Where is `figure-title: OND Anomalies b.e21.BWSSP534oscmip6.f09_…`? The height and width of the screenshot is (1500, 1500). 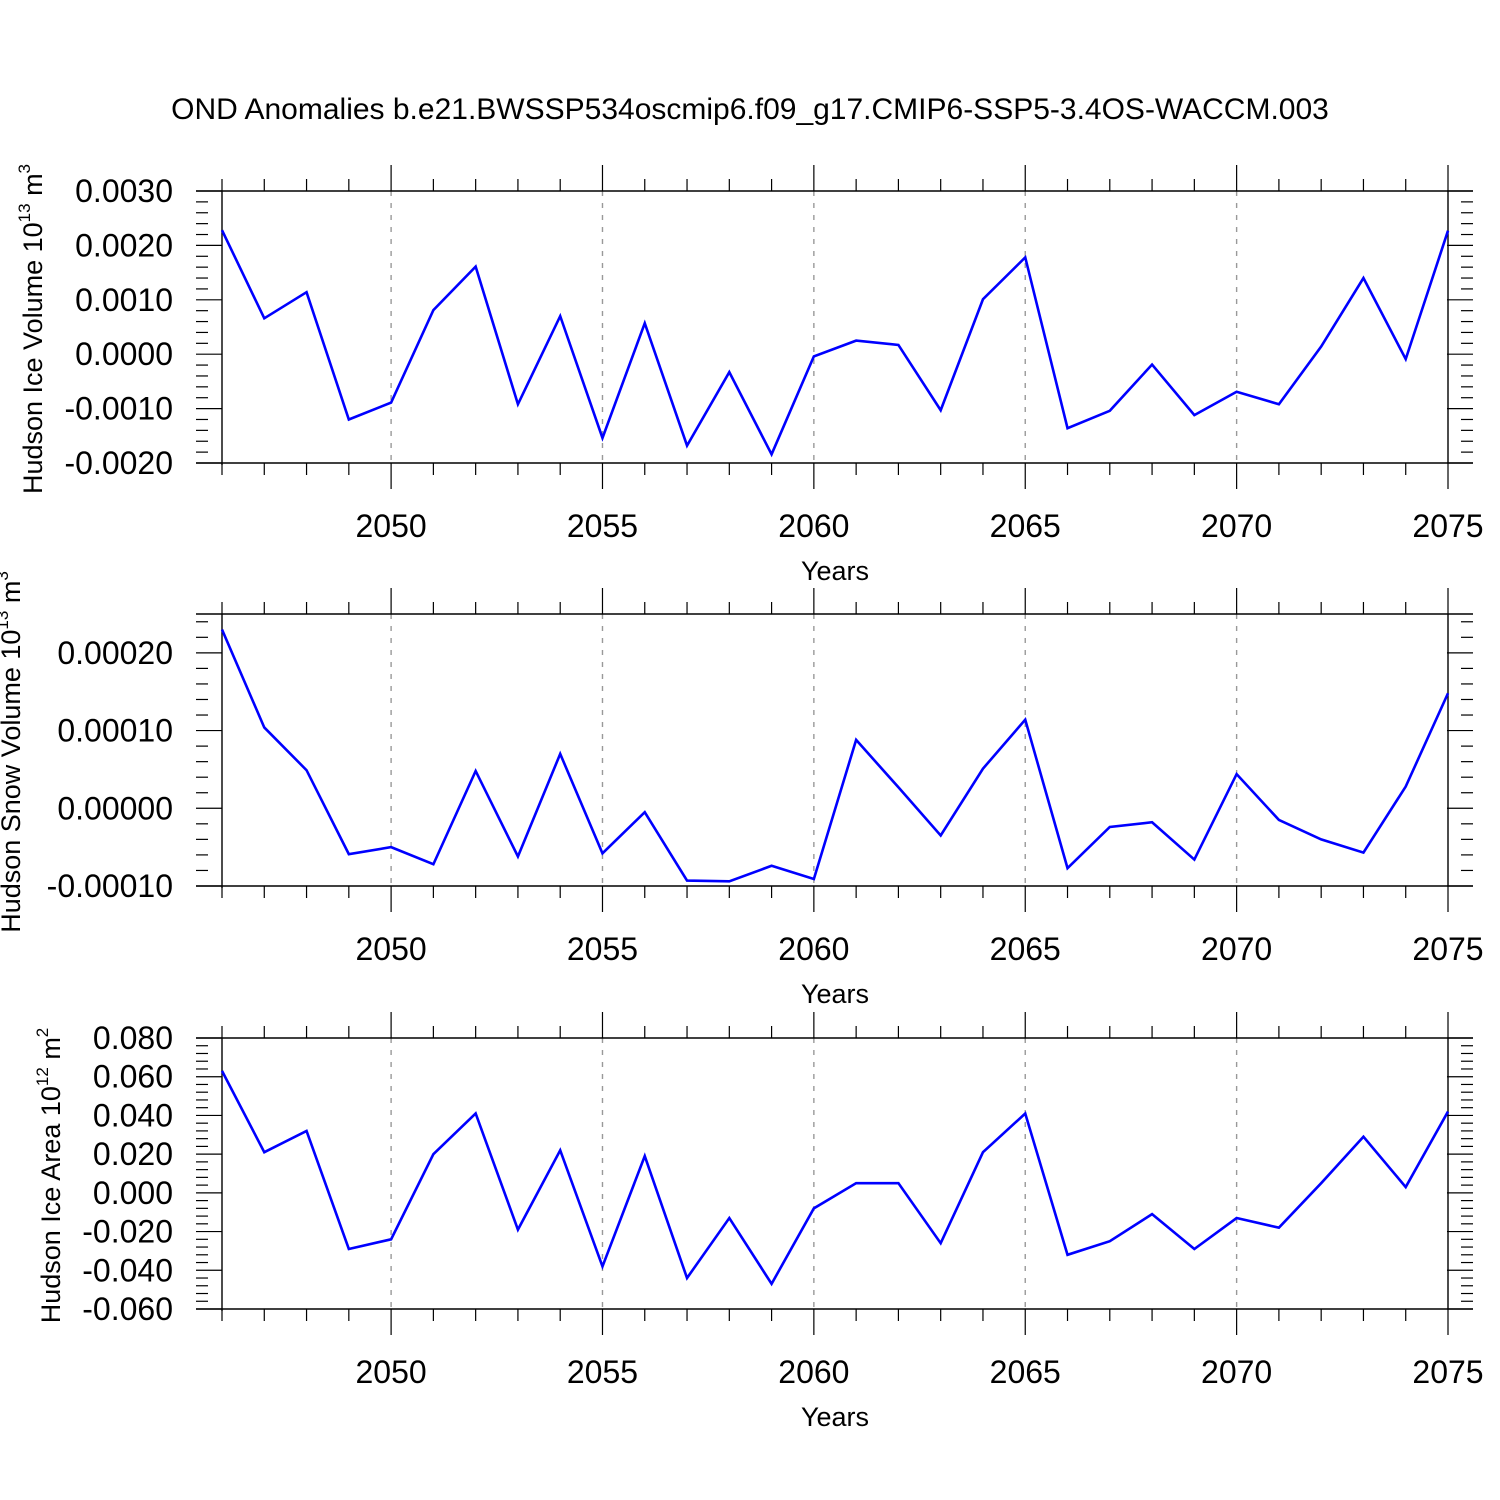 figure-title: OND Anomalies b.e21.BWSSP534oscmip6.f09_… is located at coordinates (750, 109).